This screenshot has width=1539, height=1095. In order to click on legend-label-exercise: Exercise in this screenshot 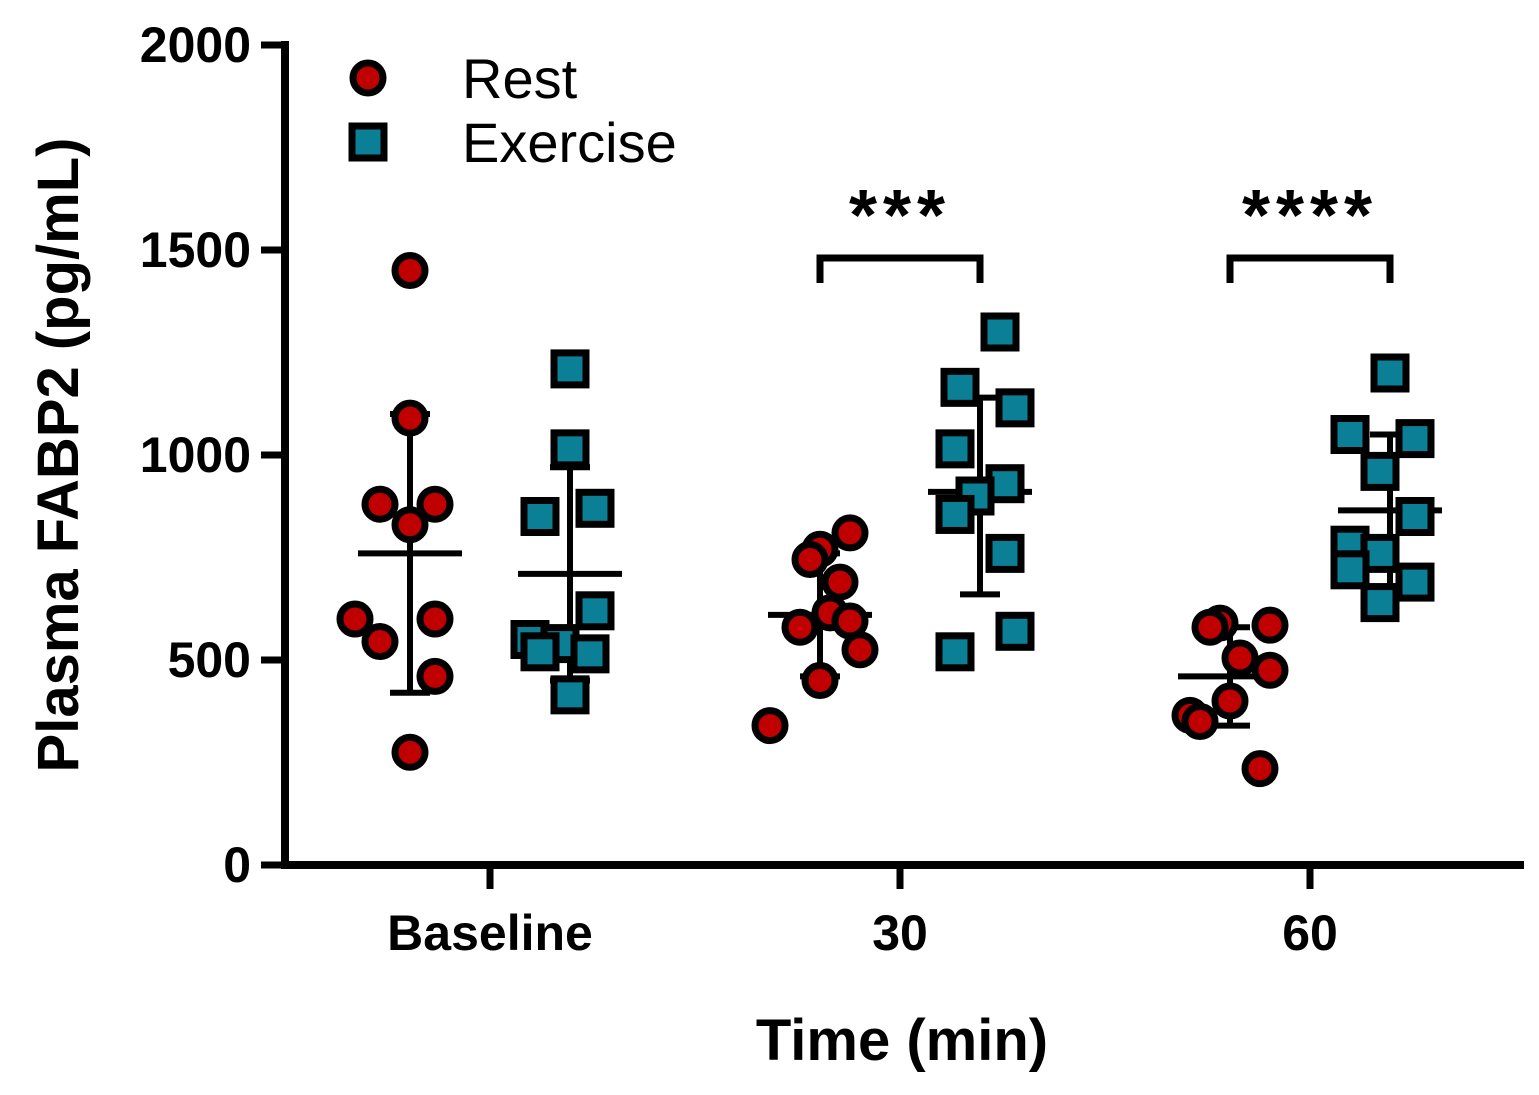, I will do `click(569, 142)`.